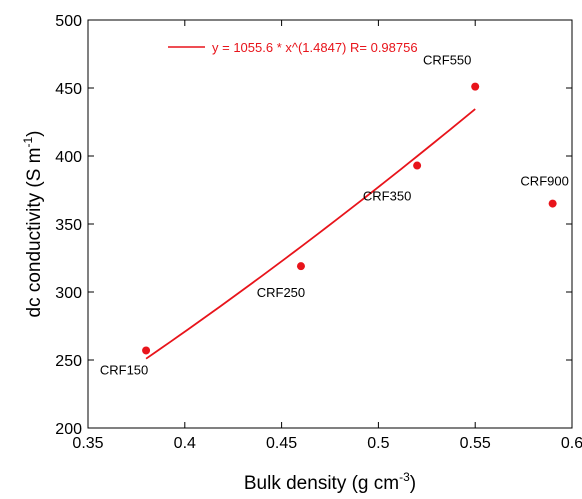 The height and width of the screenshot is (499, 582). What do you see at coordinates (68, 293) in the screenshot?
I see `y-tick-label: 300` at bounding box center [68, 293].